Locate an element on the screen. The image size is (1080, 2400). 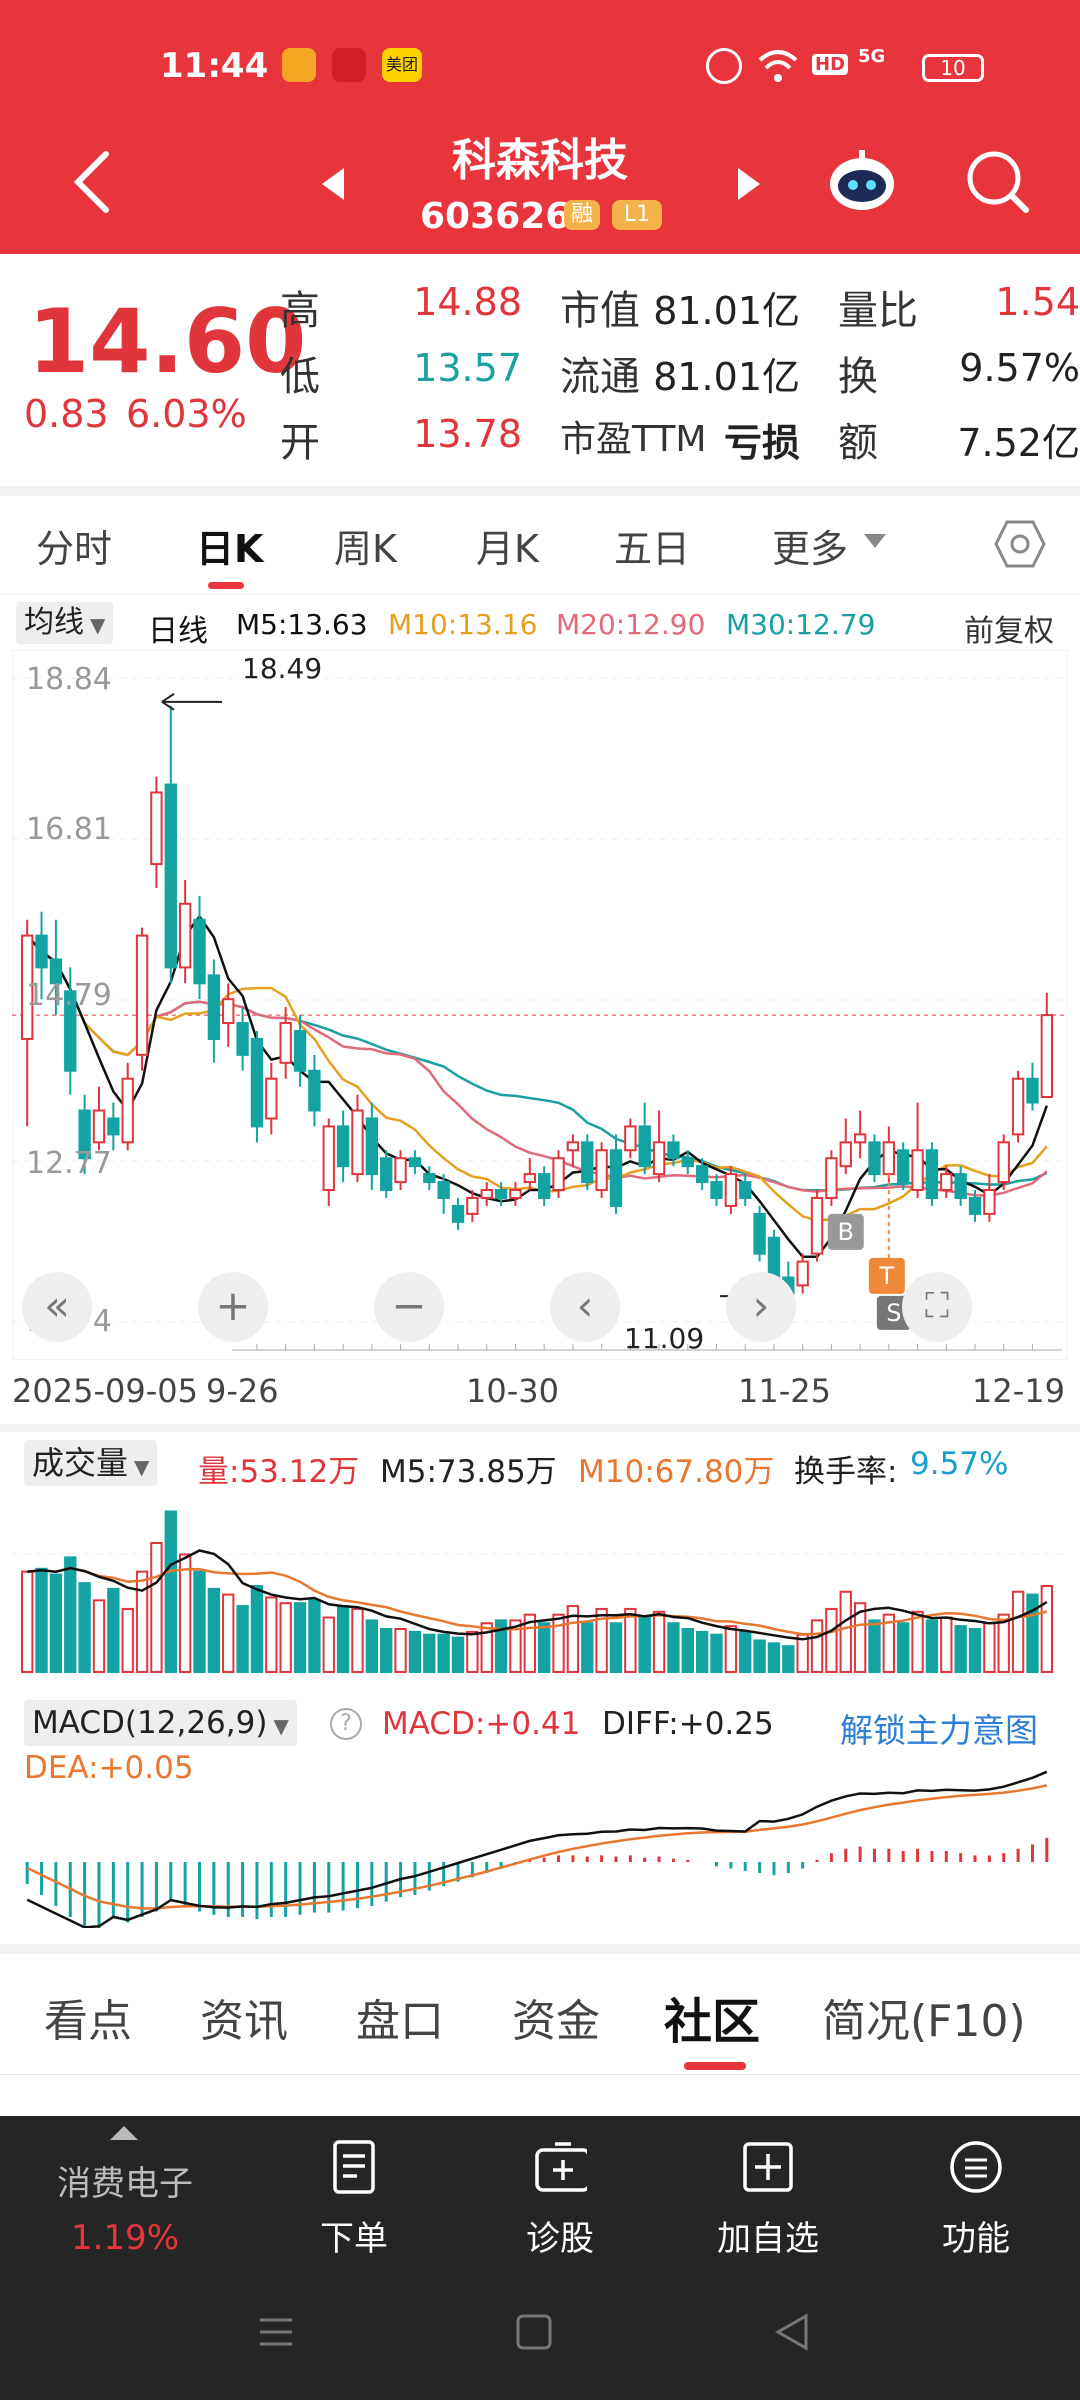
dea-line is located at coordinates (537, 1847).